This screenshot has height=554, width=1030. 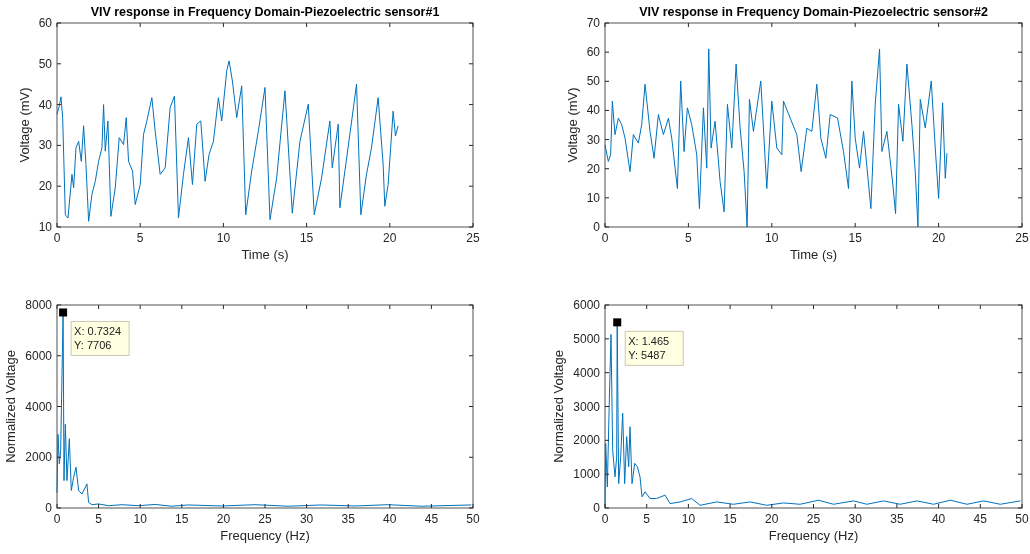 What do you see at coordinates (587, 338) in the screenshot?
I see `y-tick-label: 5000` at bounding box center [587, 338].